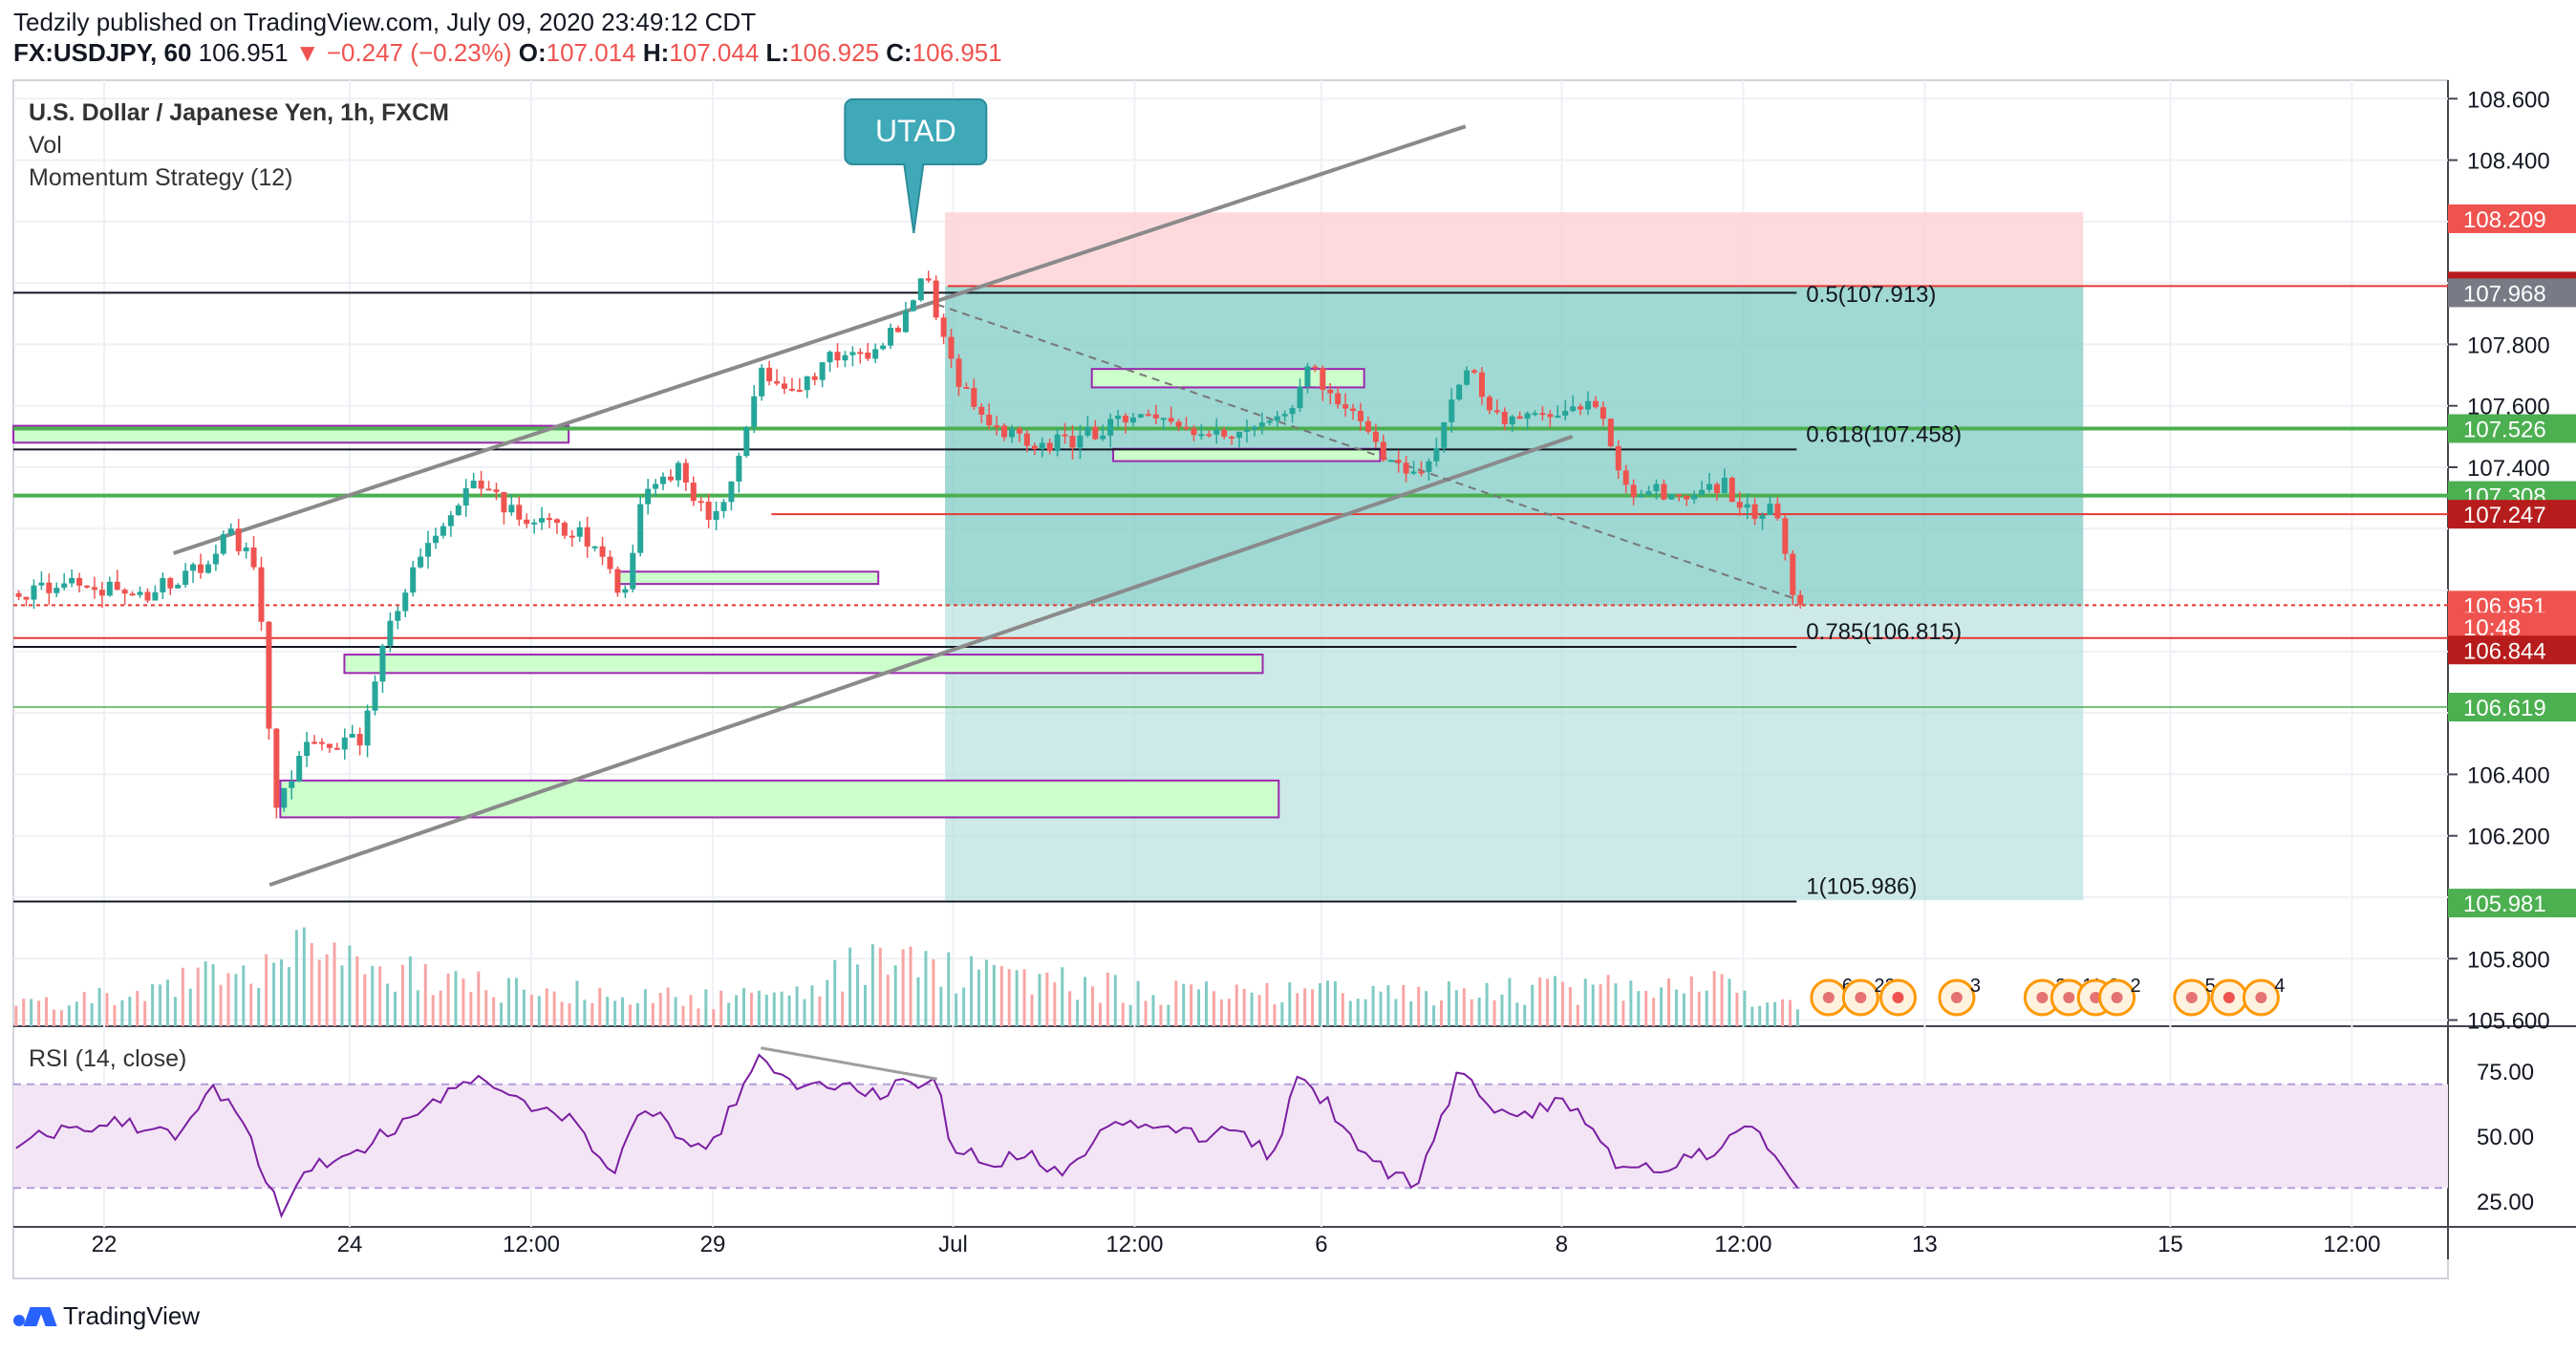 The image size is (2576, 1353). Describe the element at coordinates (2195, 996) in the screenshot. I see `economic-event-icon: 5` at that location.